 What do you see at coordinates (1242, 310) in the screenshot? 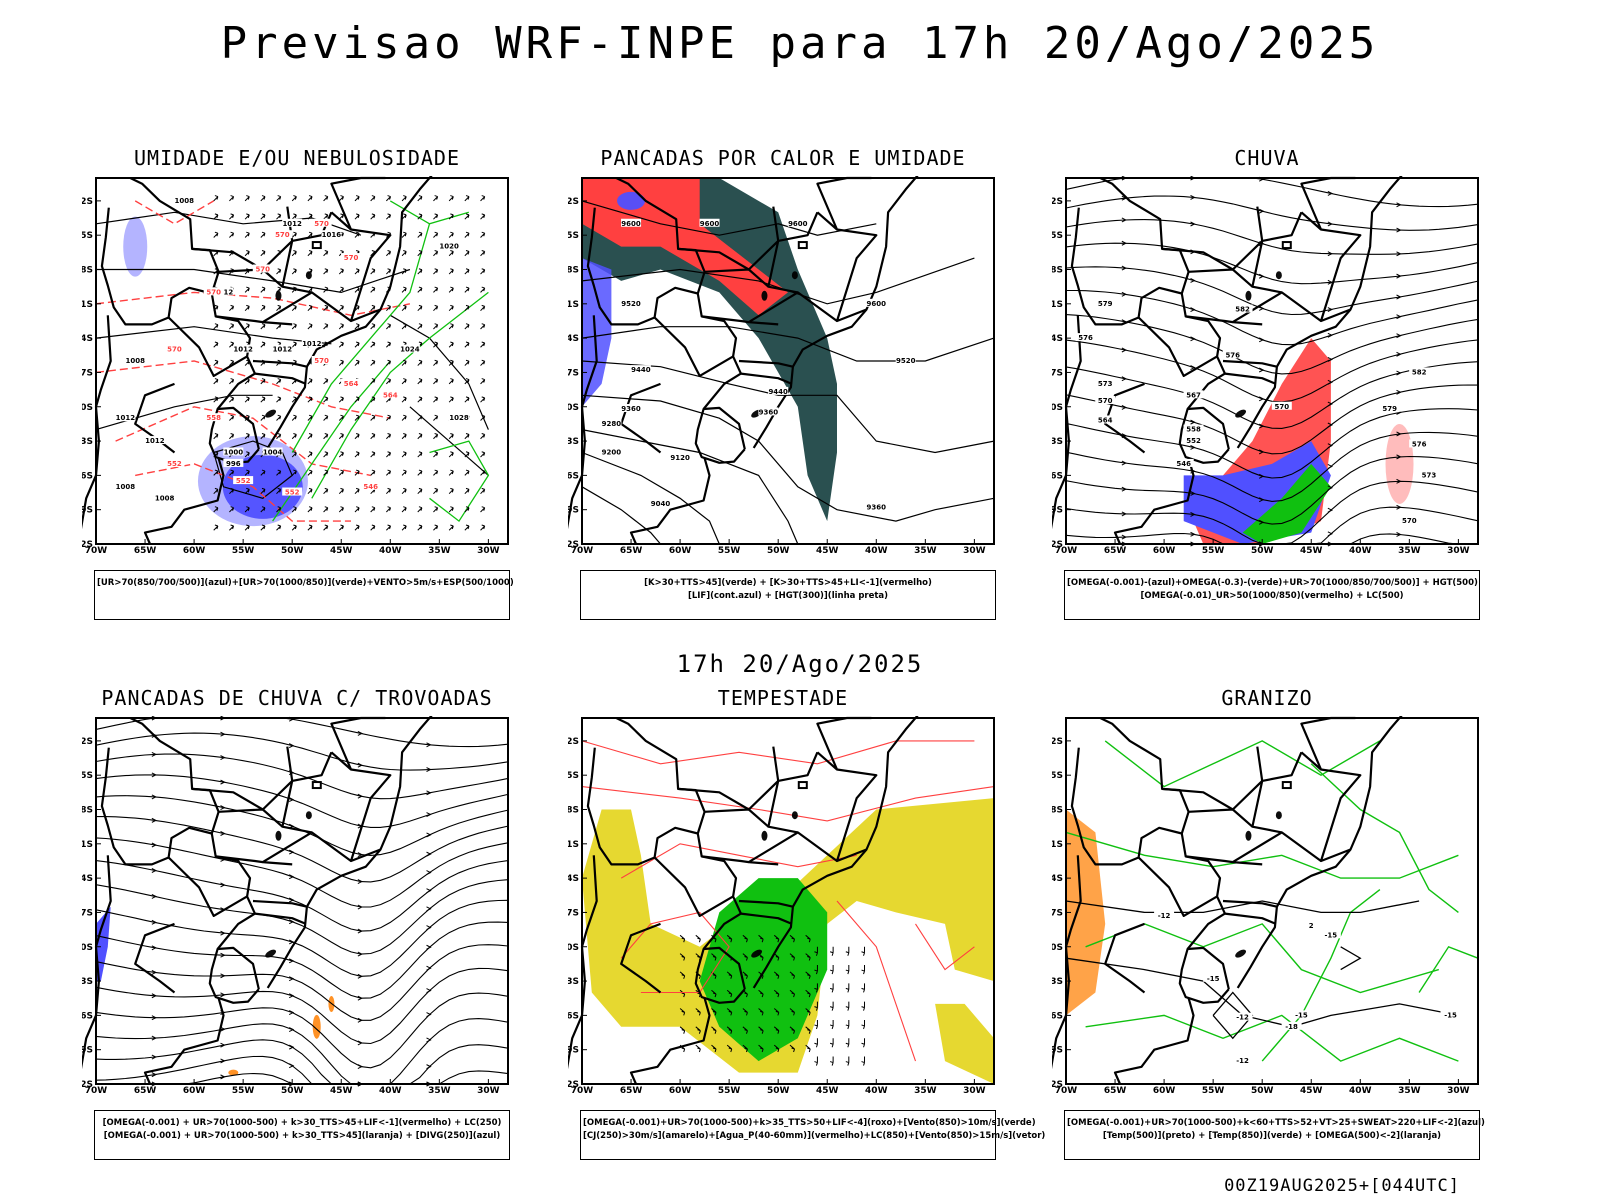
I see `contour-label: 582` at bounding box center [1242, 310].